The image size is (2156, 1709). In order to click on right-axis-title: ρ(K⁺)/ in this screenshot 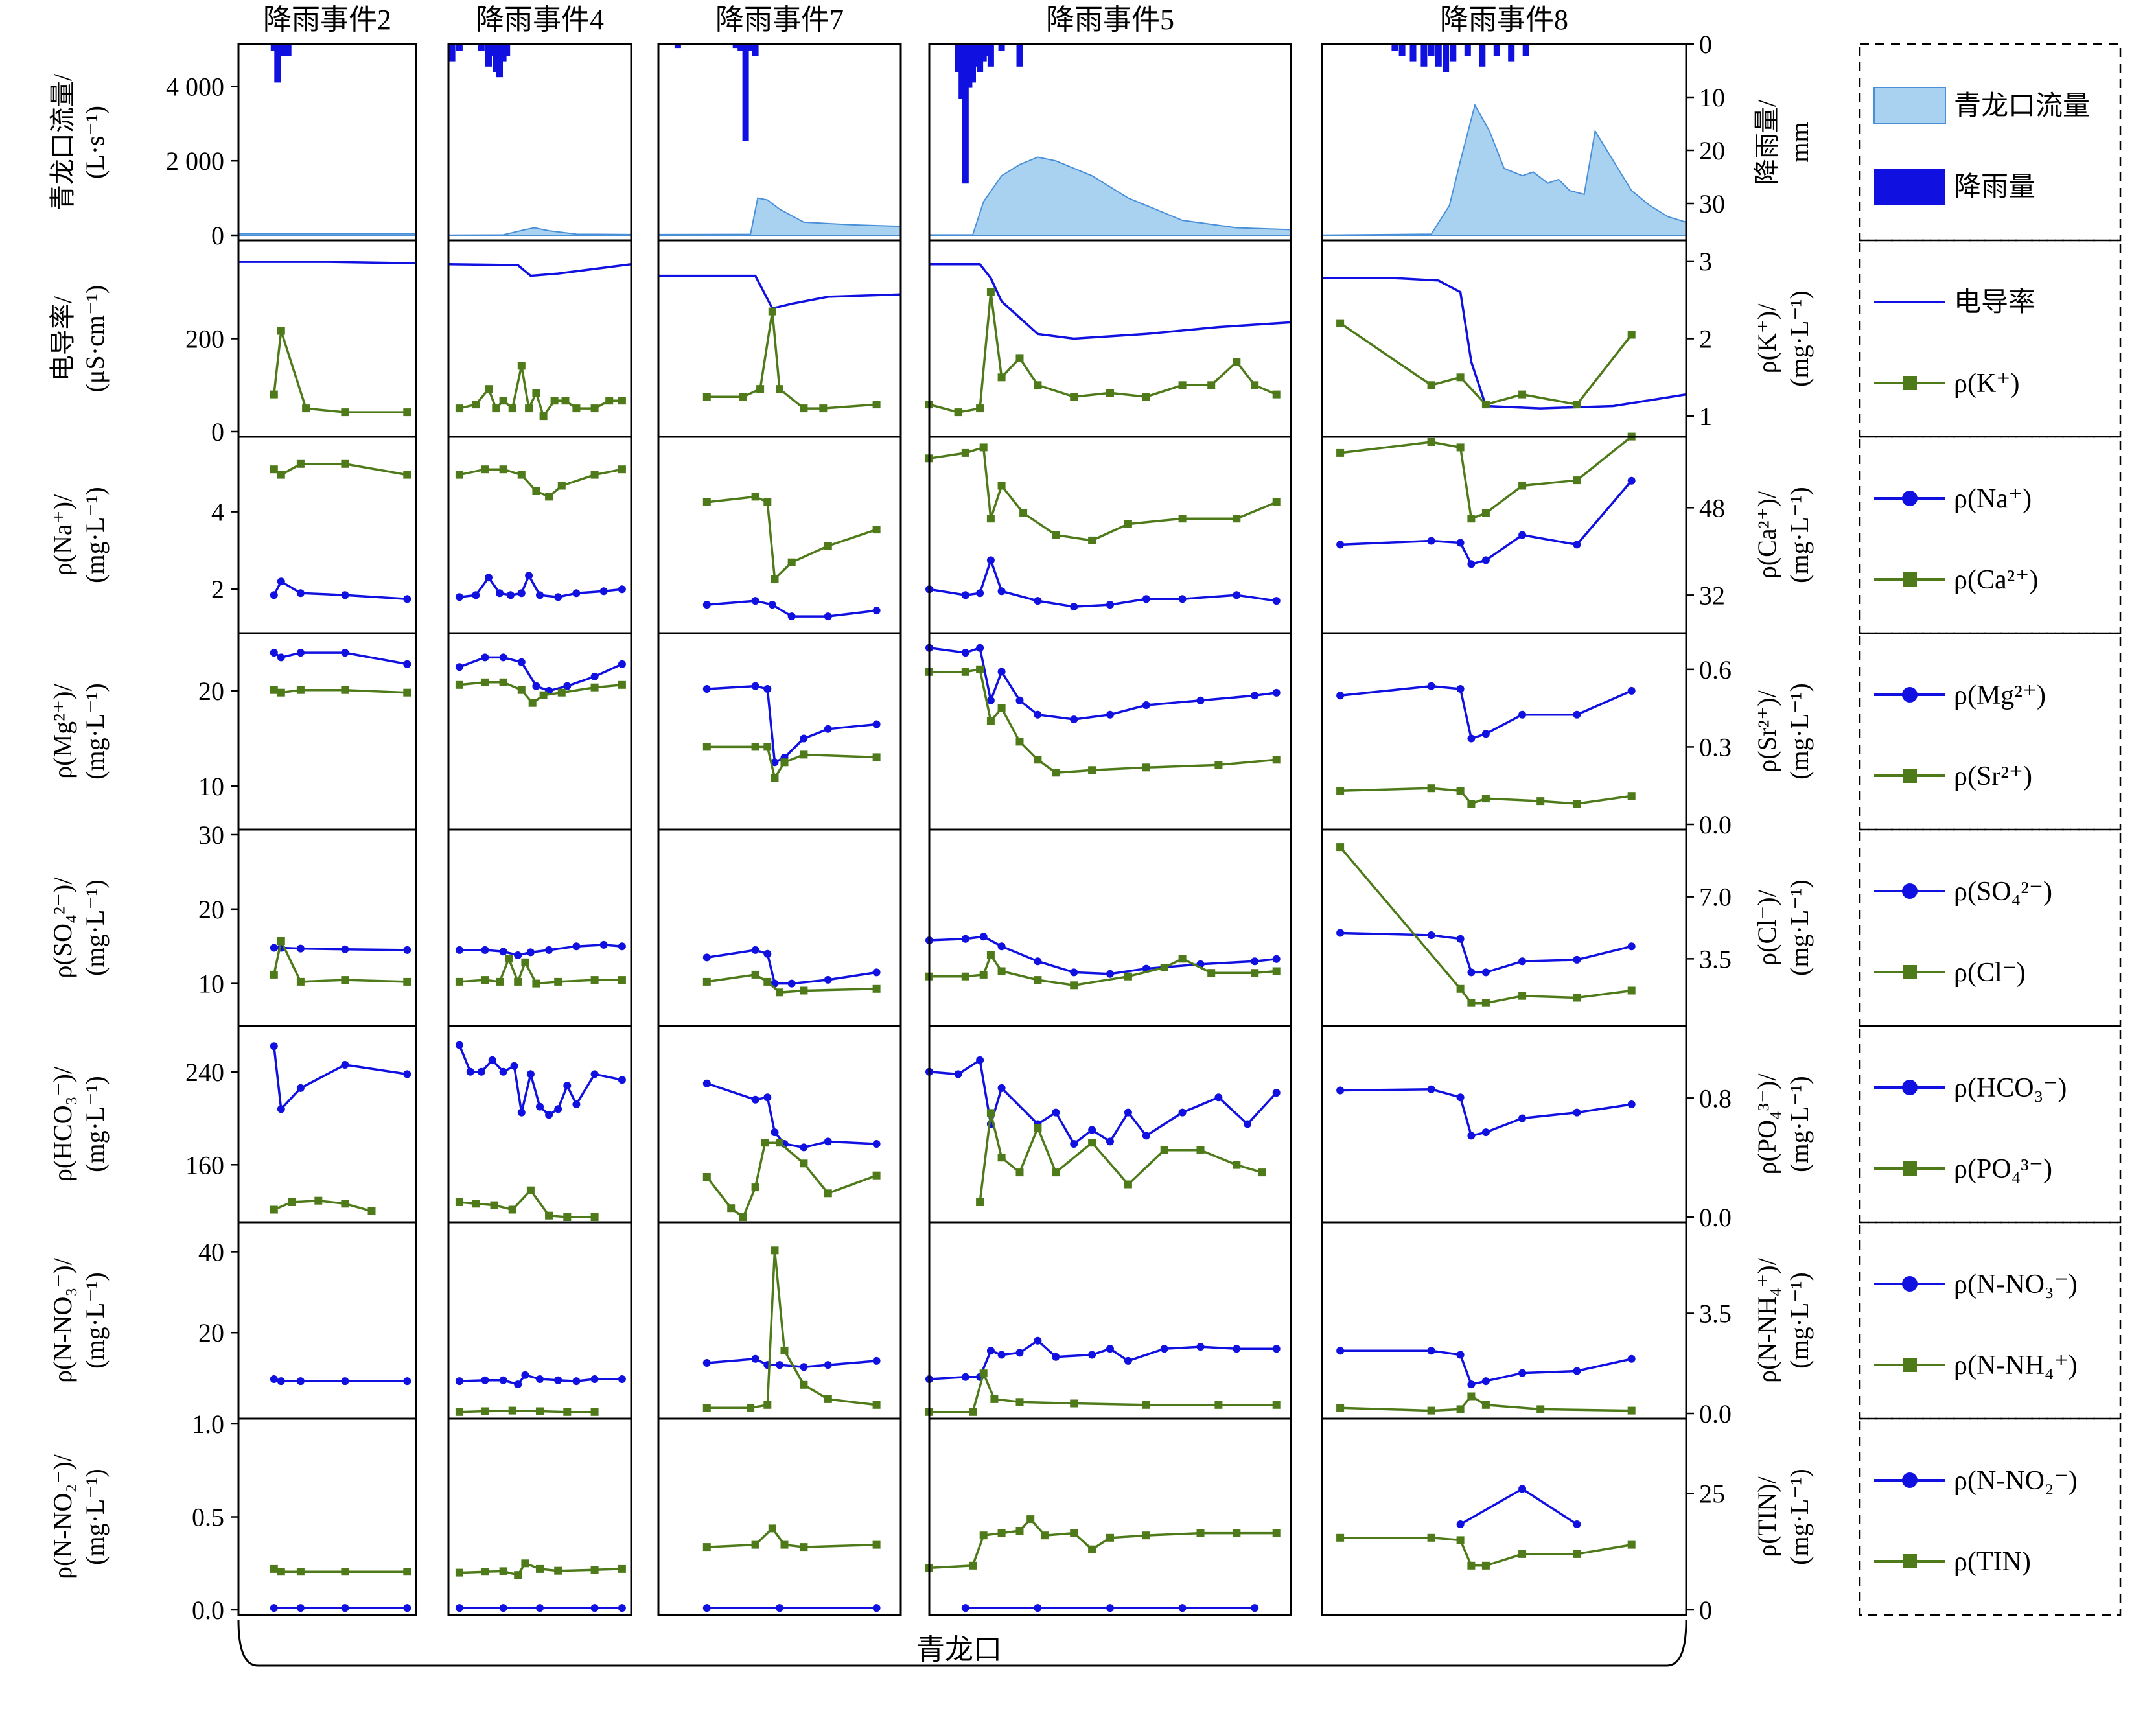, I will do `click(1766, 338)`.